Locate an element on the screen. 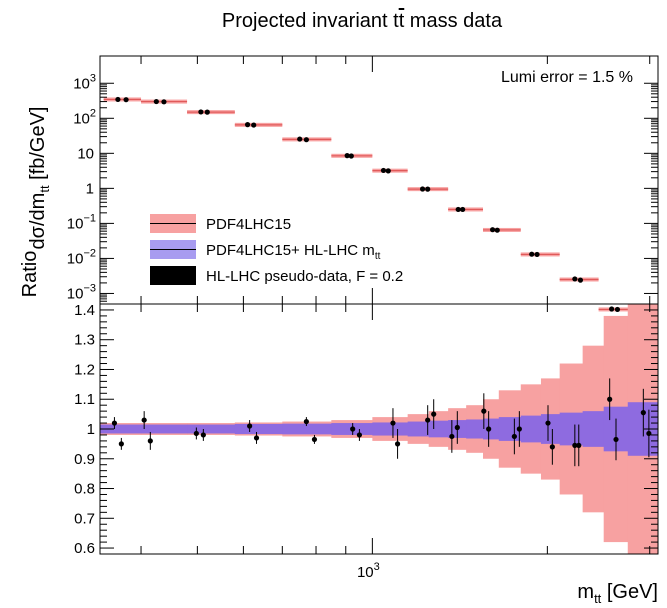 This screenshot has width=667, height=608. legend-label-hllhc: PDF4LHC15+ HL-LHC mtt is located at coordinates (293, 252).